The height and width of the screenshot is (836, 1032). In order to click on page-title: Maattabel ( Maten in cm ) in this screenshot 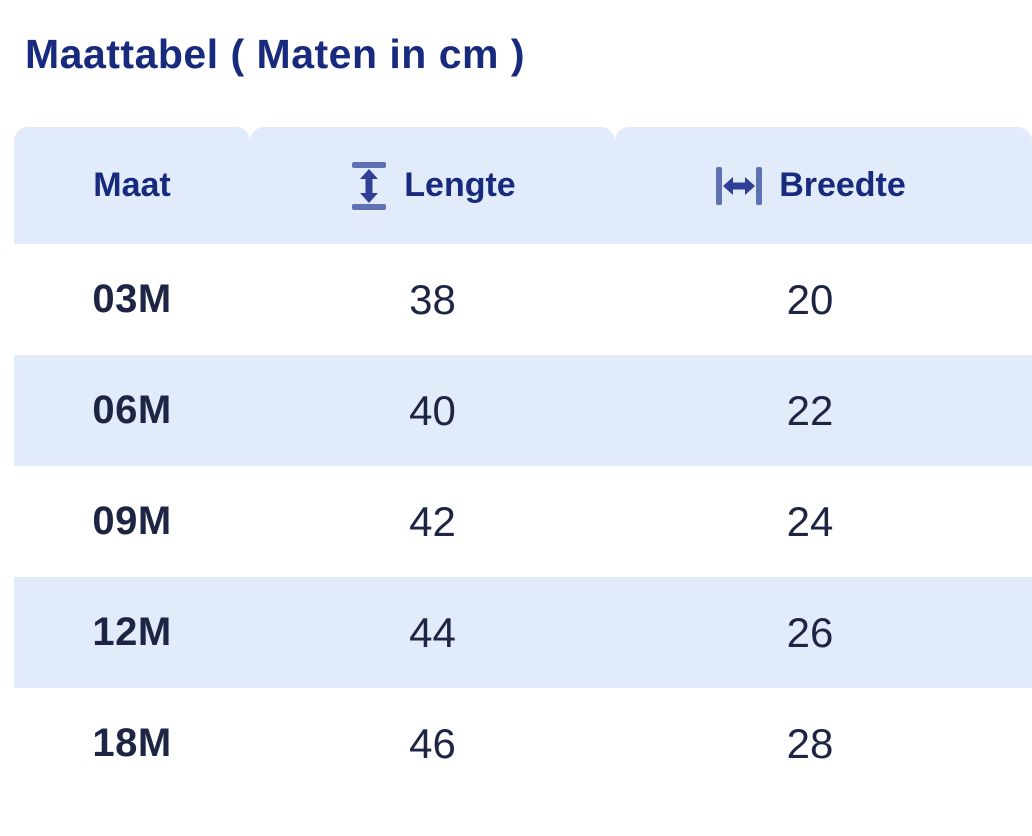, I will do `click(275, 54)`.